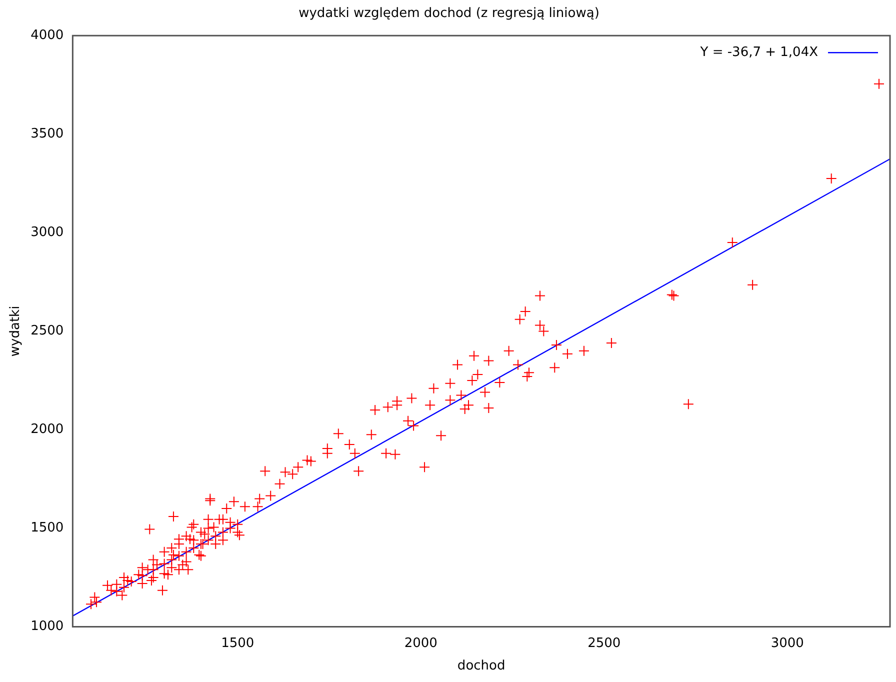 The width and height of the screenshot is (896, 682). I want to click on x-tick-label: 1500, so click(237, 643).